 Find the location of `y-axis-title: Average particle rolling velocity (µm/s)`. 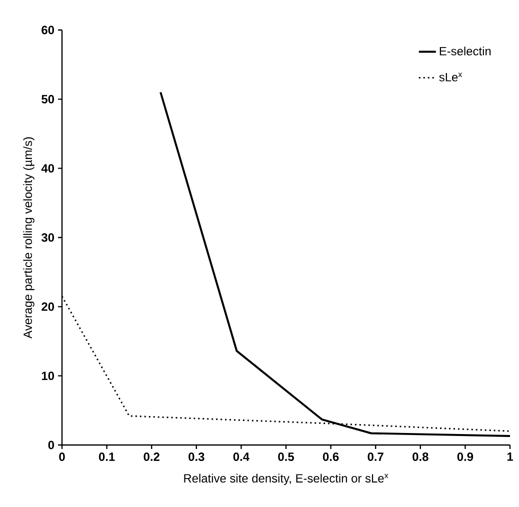

y-axis-title: Average particle rolling velocity (µm/s) is located at coordinates (28, 237).